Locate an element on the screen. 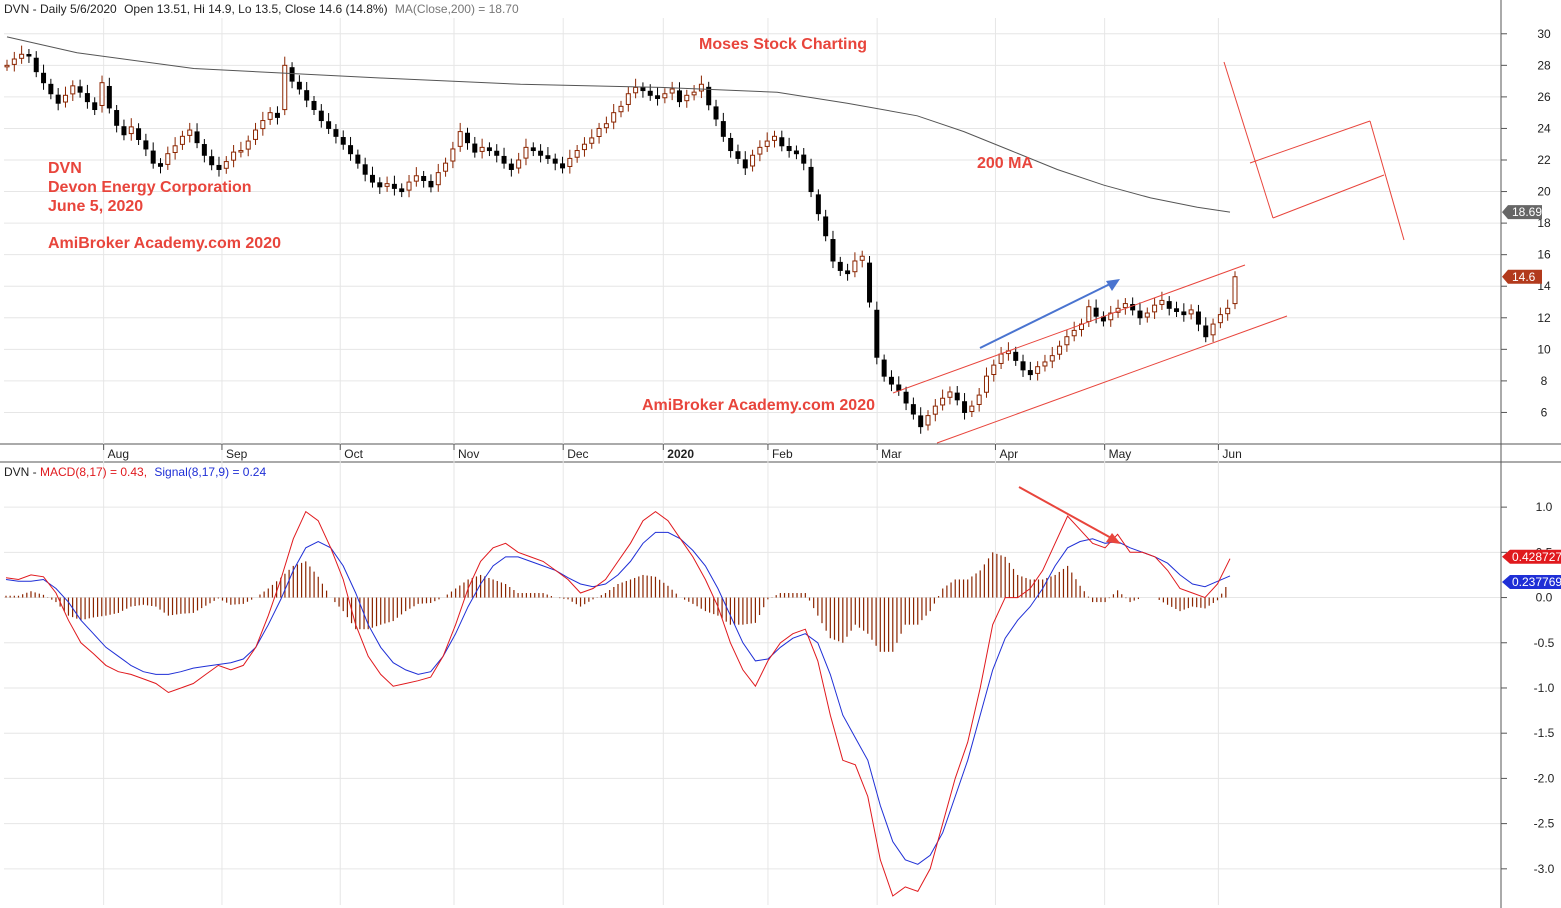 This screenshot has height=908, width=1561. company-date: June 5, 2020 is located at coordinates (95, 206).